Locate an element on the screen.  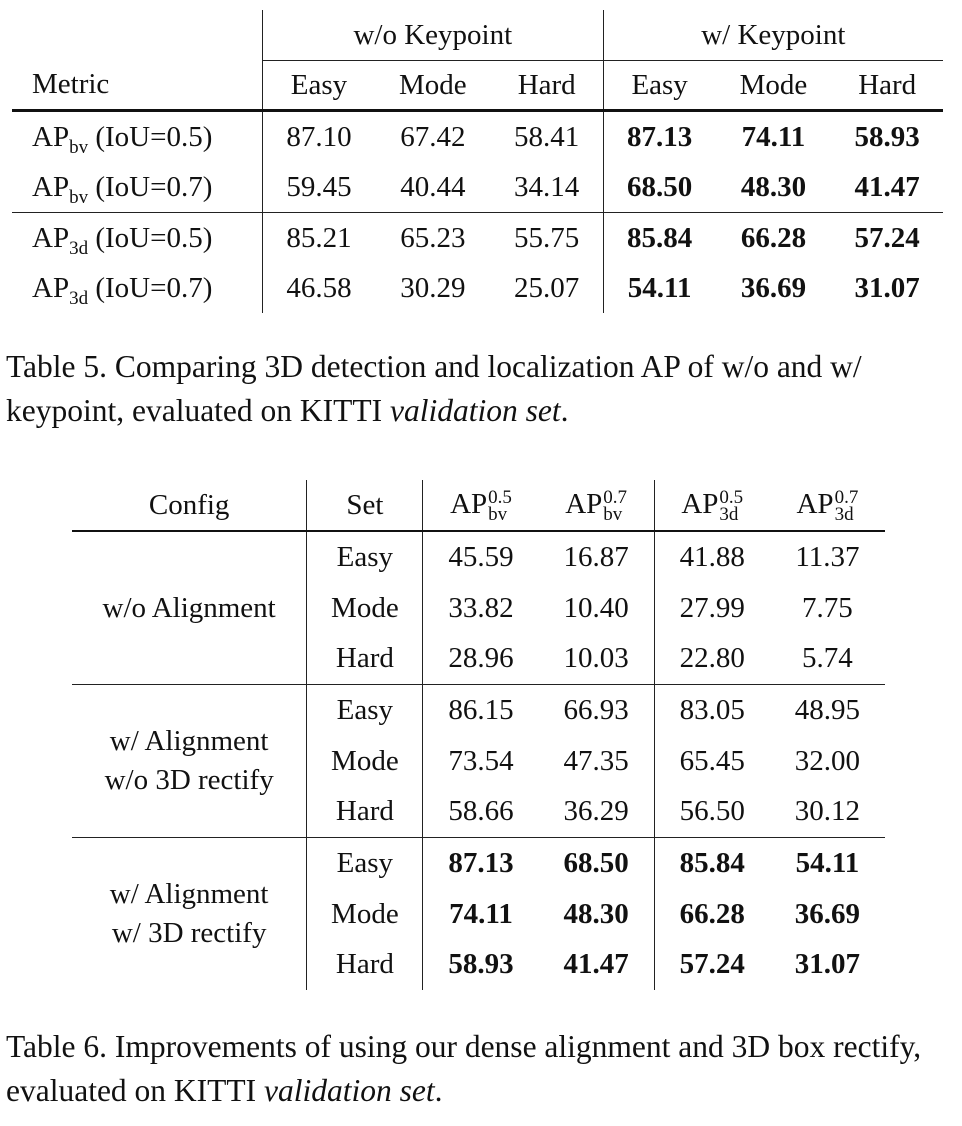
value-cell: 47.35 is located at coordinates (596, 760).